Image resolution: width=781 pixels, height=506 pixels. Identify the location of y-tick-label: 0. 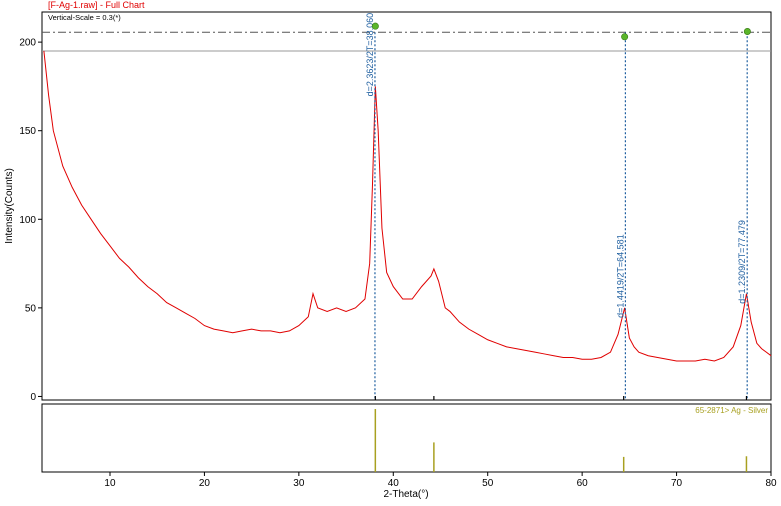
(33, 397).